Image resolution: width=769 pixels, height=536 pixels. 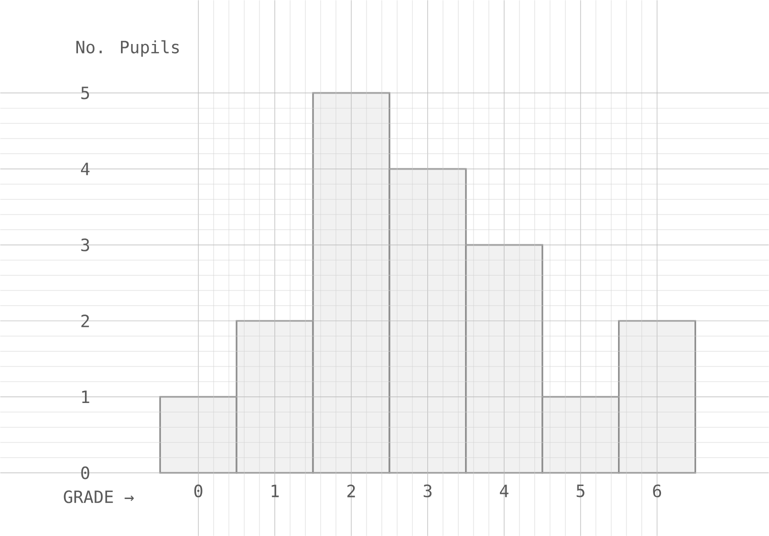 I want to click on y-tick-label: 0, so click(x=85, y=473).